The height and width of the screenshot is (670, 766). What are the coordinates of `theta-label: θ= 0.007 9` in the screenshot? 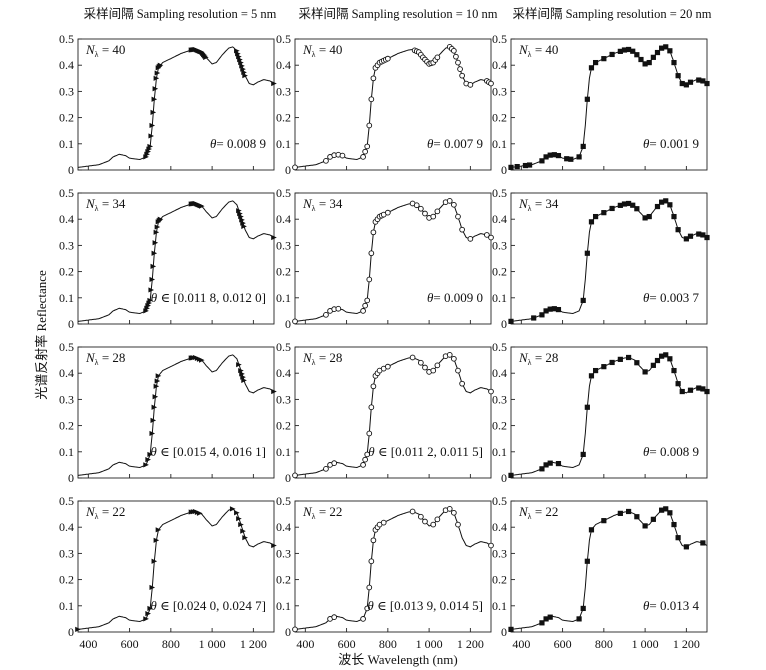 It's located at (455, 143).